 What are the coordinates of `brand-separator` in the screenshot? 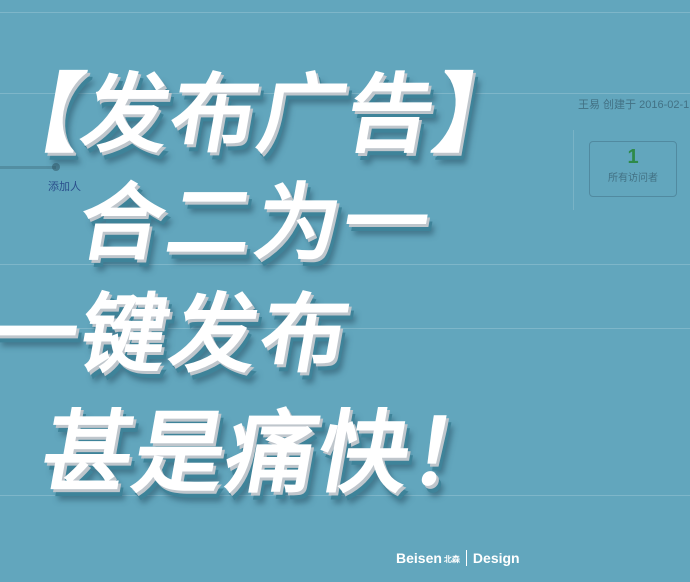 It's located at (466, 558).